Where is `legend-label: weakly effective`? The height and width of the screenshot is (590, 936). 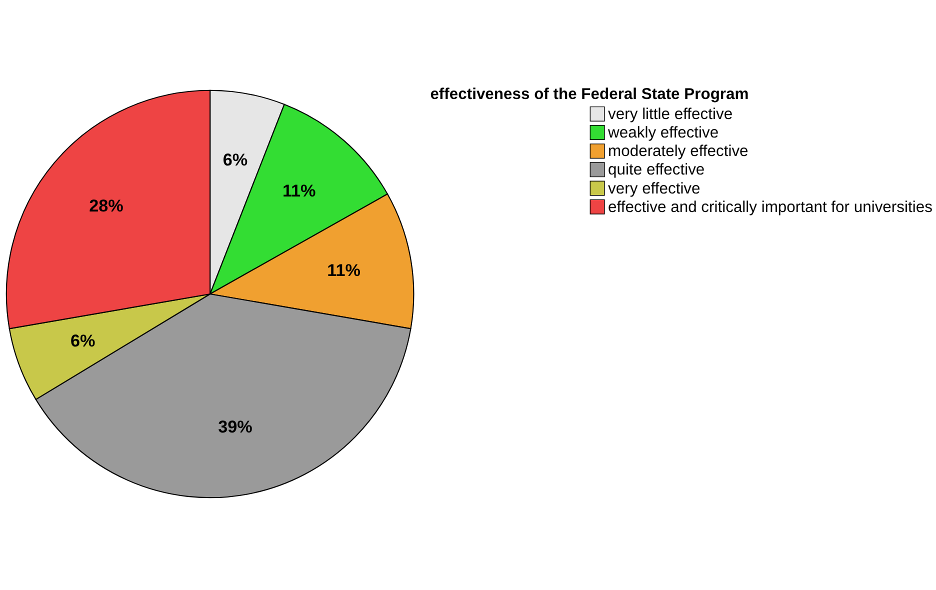 legend-label: weakly effective is located at coordinates (663, 133).